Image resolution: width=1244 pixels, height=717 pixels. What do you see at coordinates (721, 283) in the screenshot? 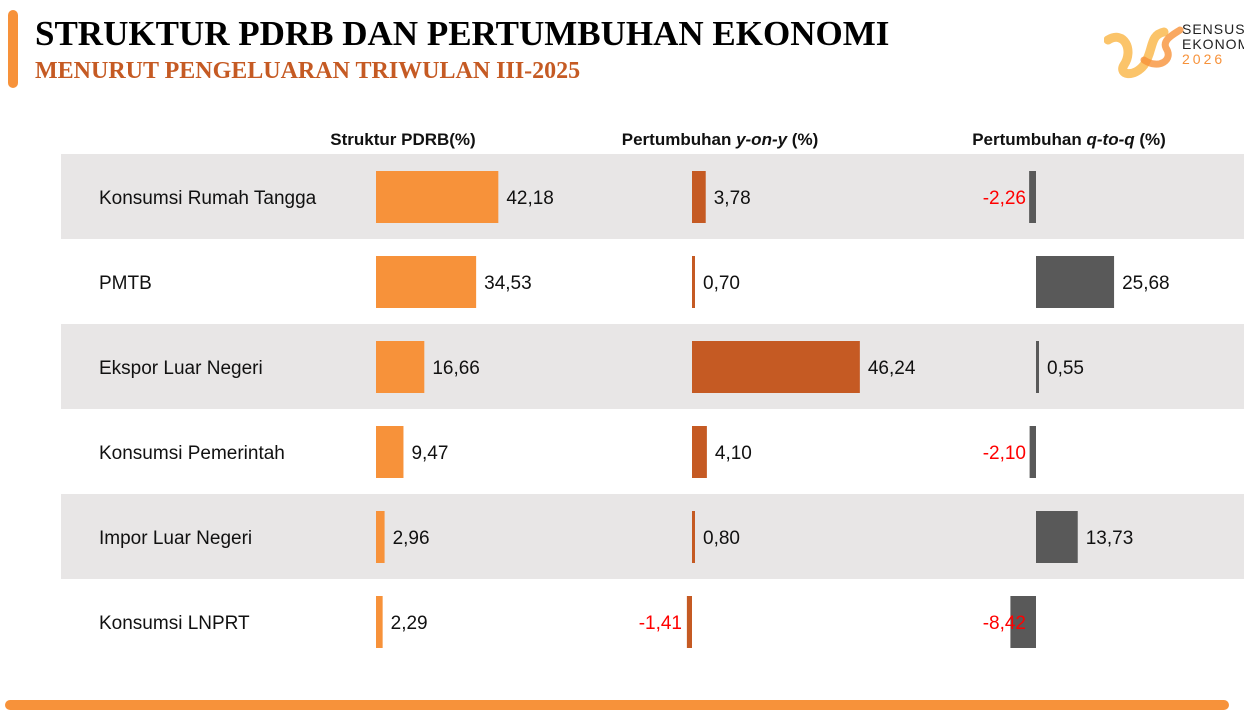
I see `data-label: 0,70` at bounding box center [721, 283].